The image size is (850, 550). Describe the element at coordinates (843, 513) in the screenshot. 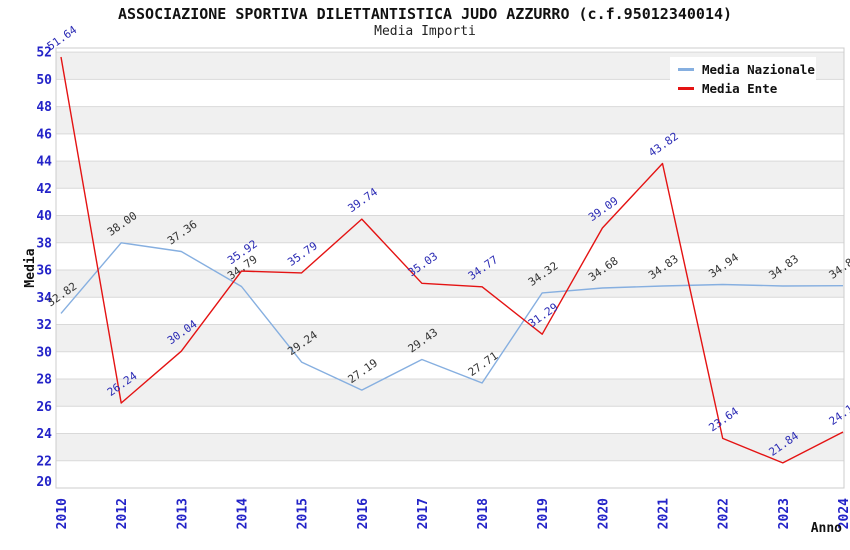

I see `x-tick-label: 2024` at that location.